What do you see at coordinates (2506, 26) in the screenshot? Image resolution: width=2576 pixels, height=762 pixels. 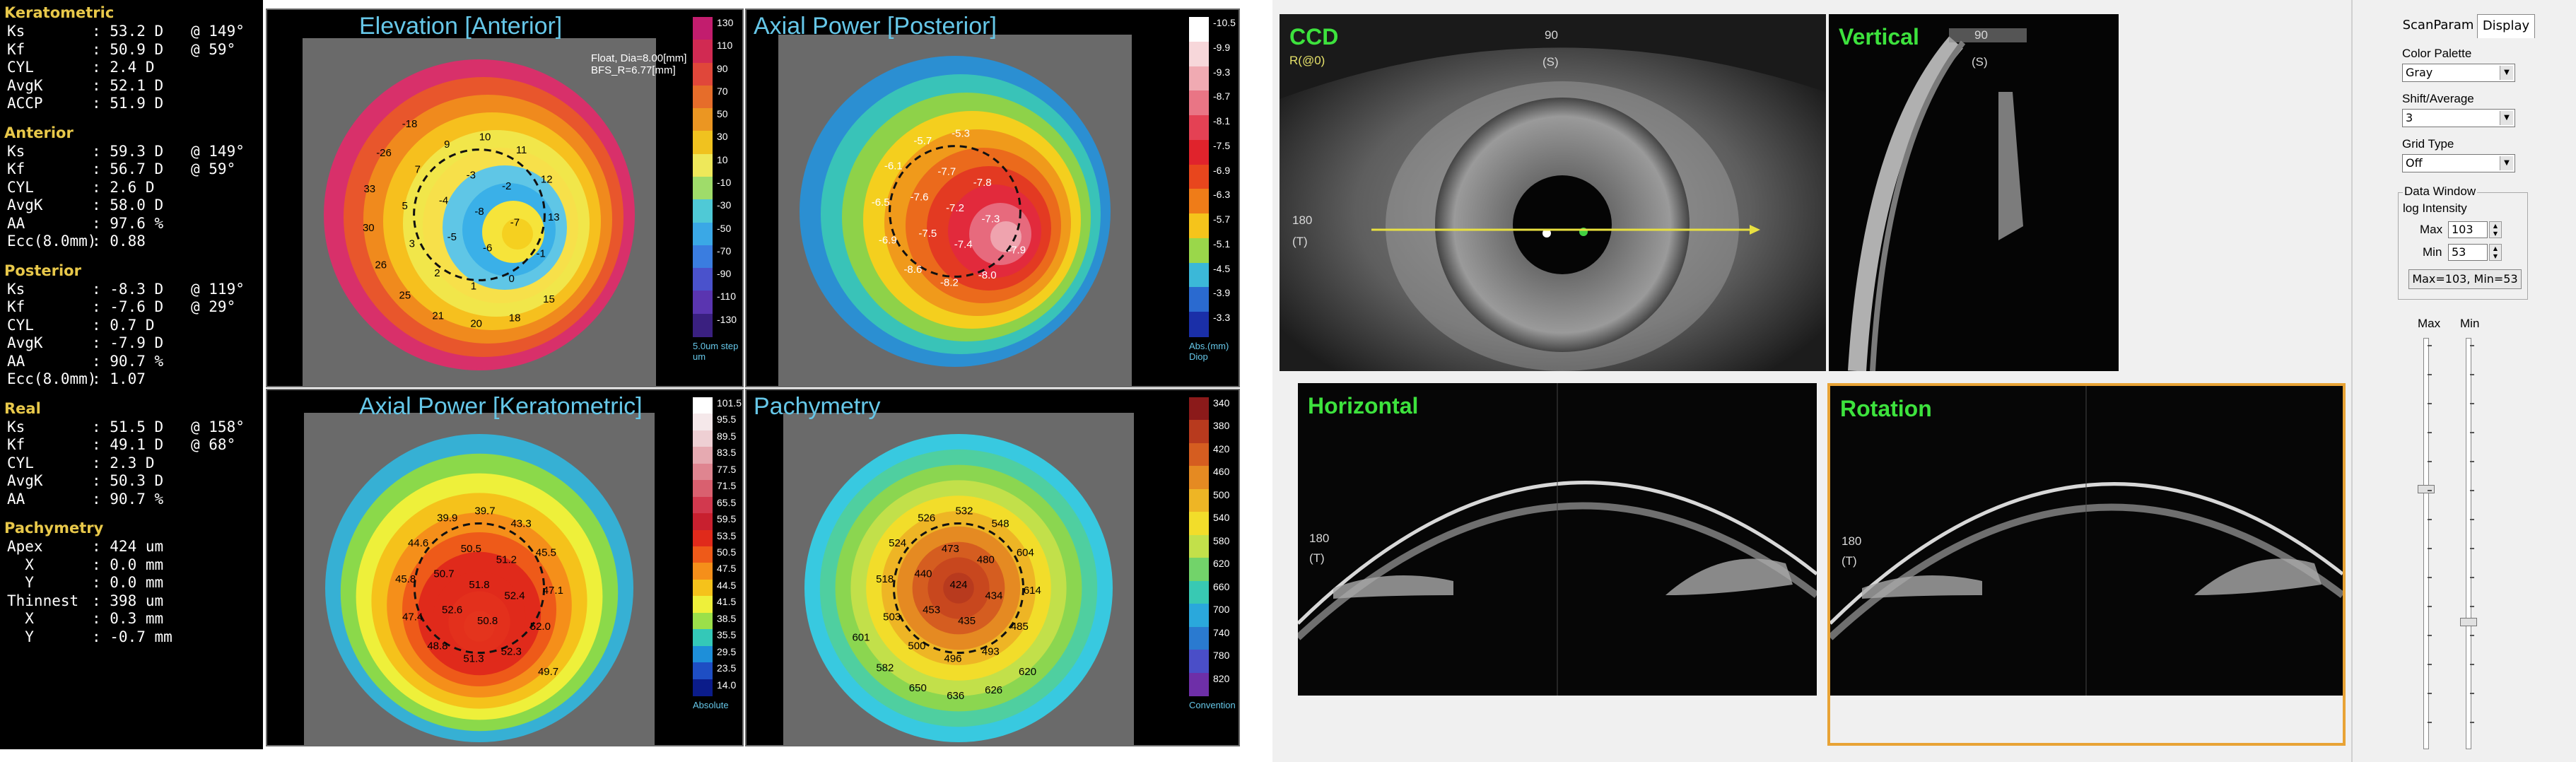 I see `tab-display: Display` at bounding box center [2506, 26].